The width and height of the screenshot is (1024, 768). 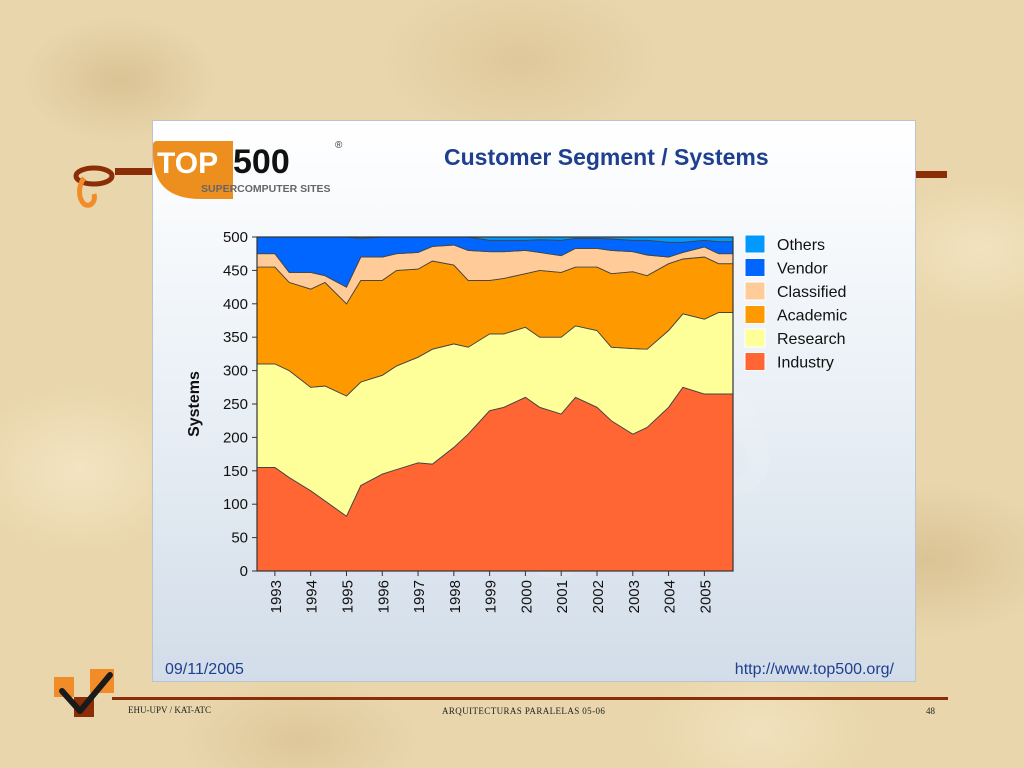 What do you see at coordinates (562, 596) in the screenshot?
I see `x-tick-label: 2001` at bounding box center [562, 596].